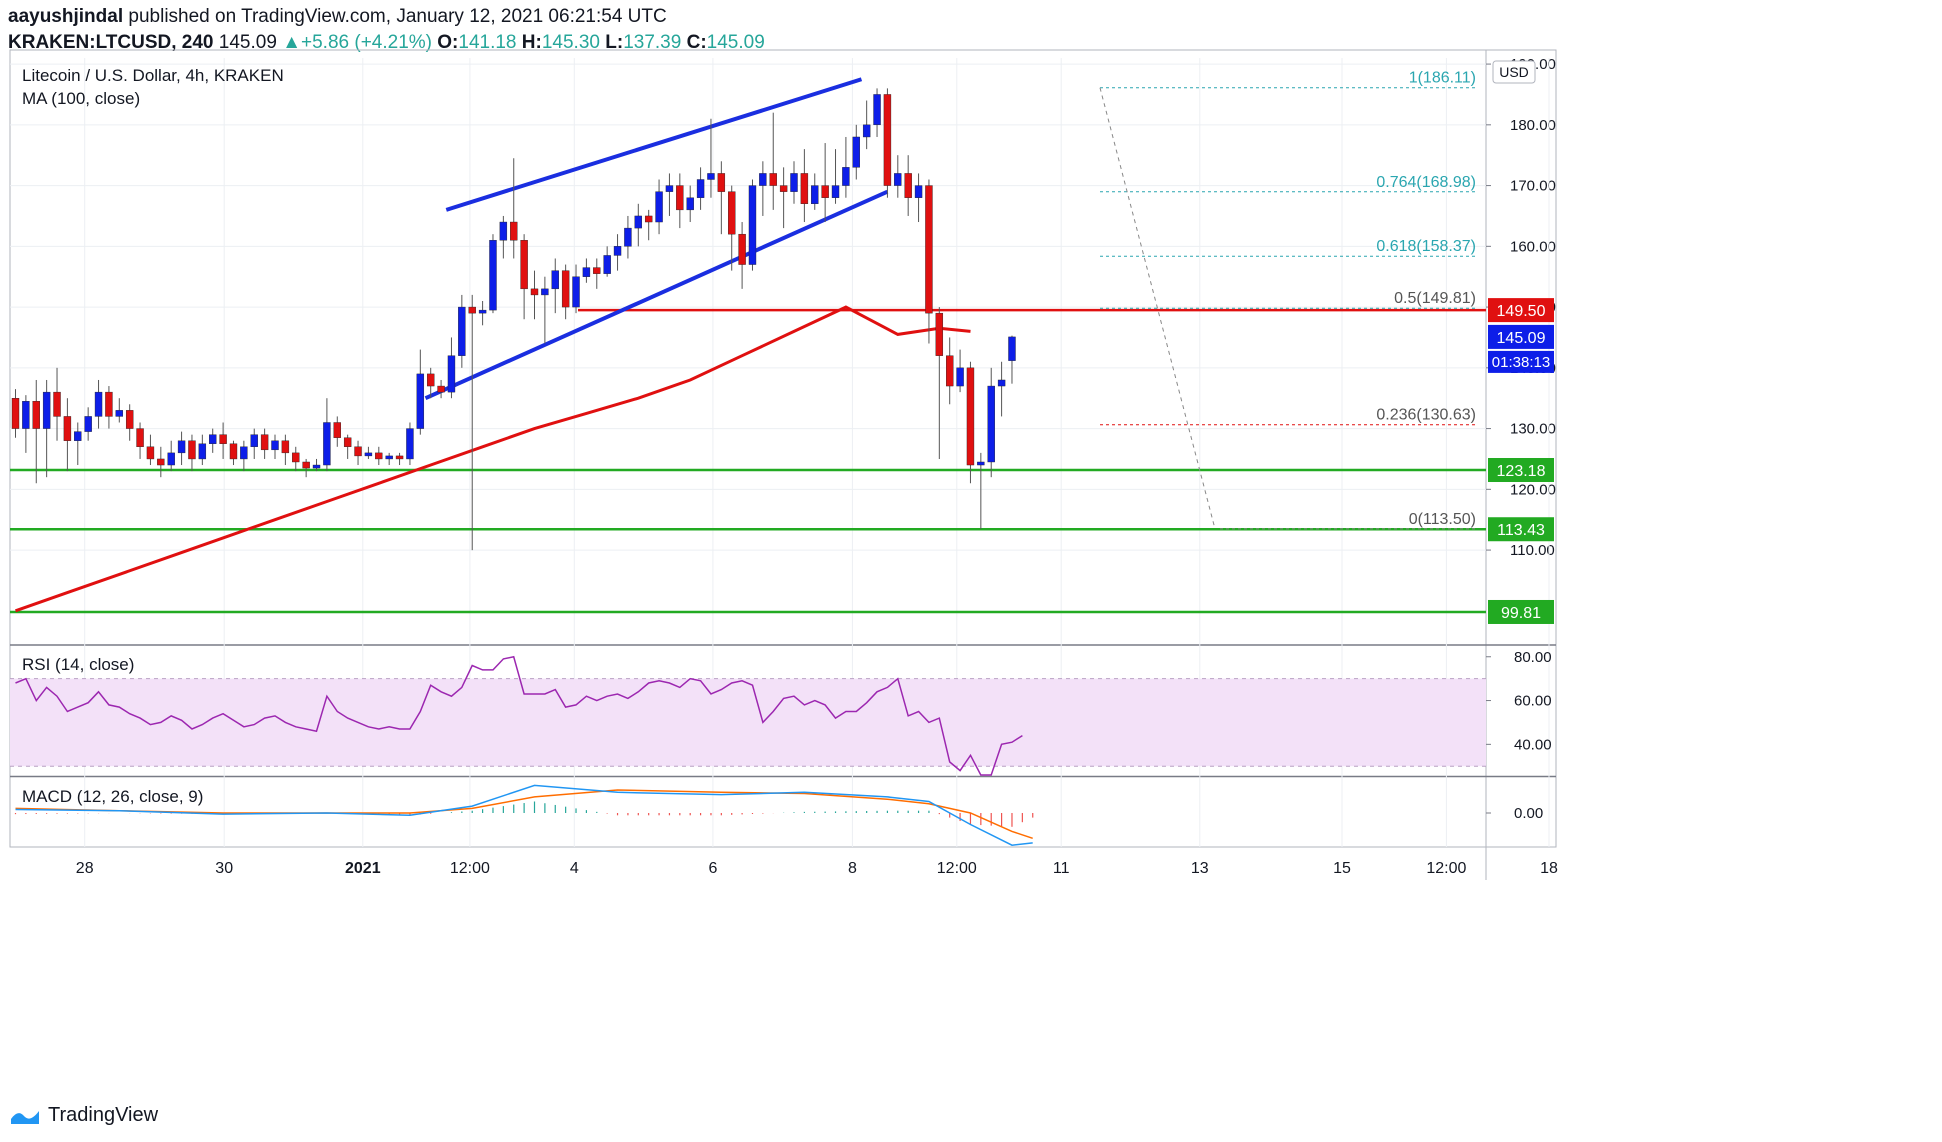 This screenshot has width=1942, height=1142. I want to click on x-tick-label: 18, so click(1549, 868).